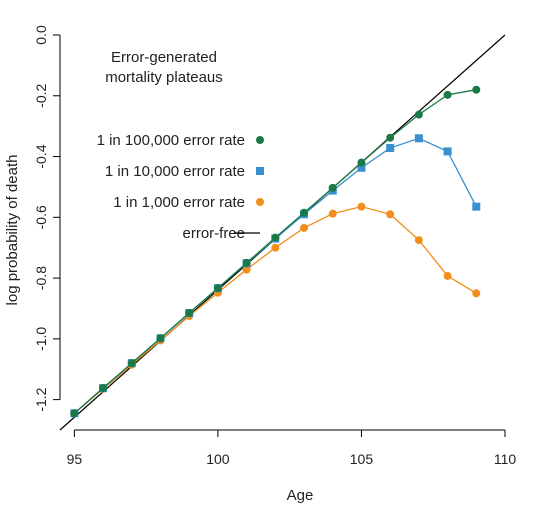  I want to click on y-ticks: 0.0 -0.2 -0.4 -0.6 -0.8 -1.0 -1.2, so click(46, 218).